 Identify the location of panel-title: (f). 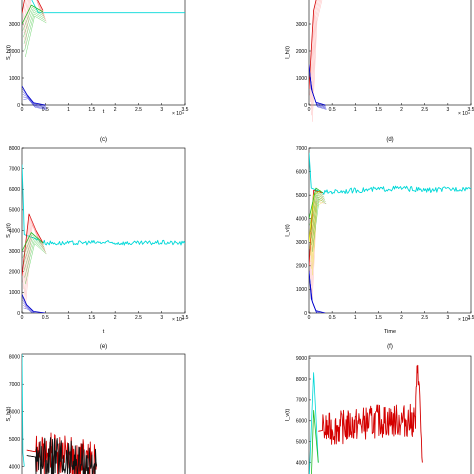
(390, 347).